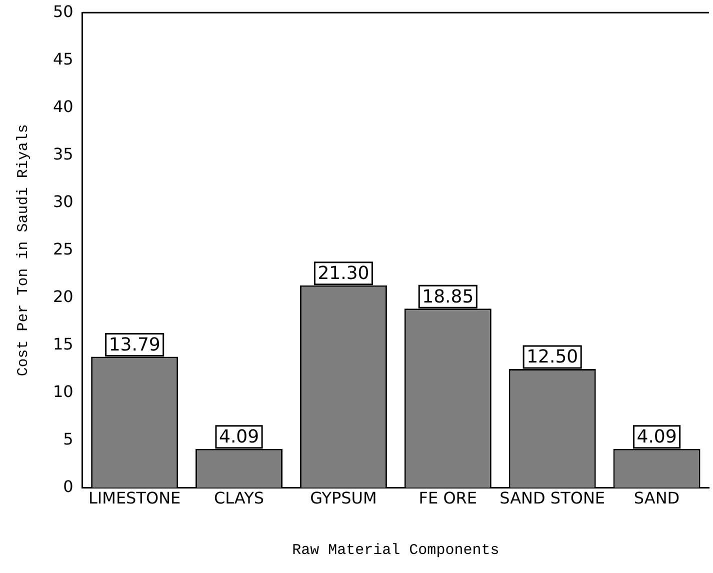 The image size is (713, 573). What do you see at coordinates (553, 498) in the screenshot?
I see `x-tick-label: SAND STONE` at bounding box center [553, 498].